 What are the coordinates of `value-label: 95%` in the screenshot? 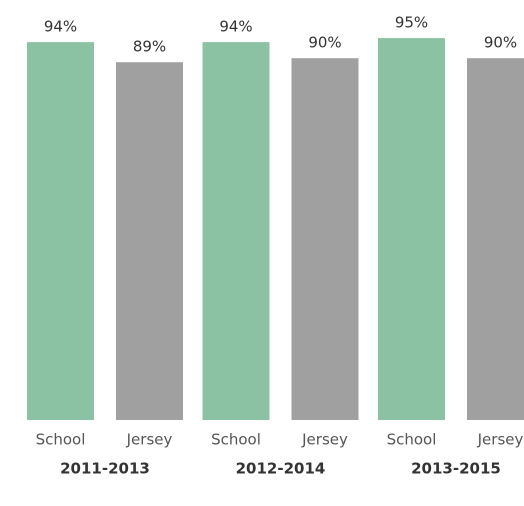 It's located at (411, 23).